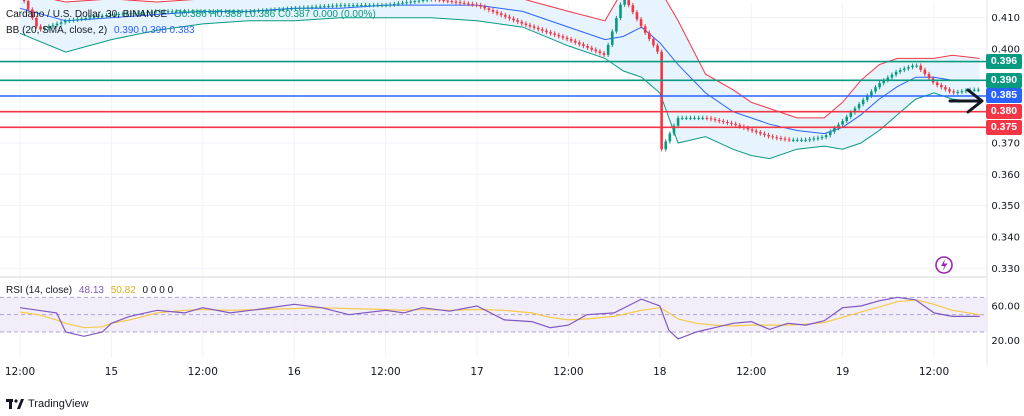 The height and width of the screenshot is (416, 1024). What do you see at coordinates (1005, 269) in the screenshot?
I see `price-tick-label: 0.330` at bounding box center [1005, 269].